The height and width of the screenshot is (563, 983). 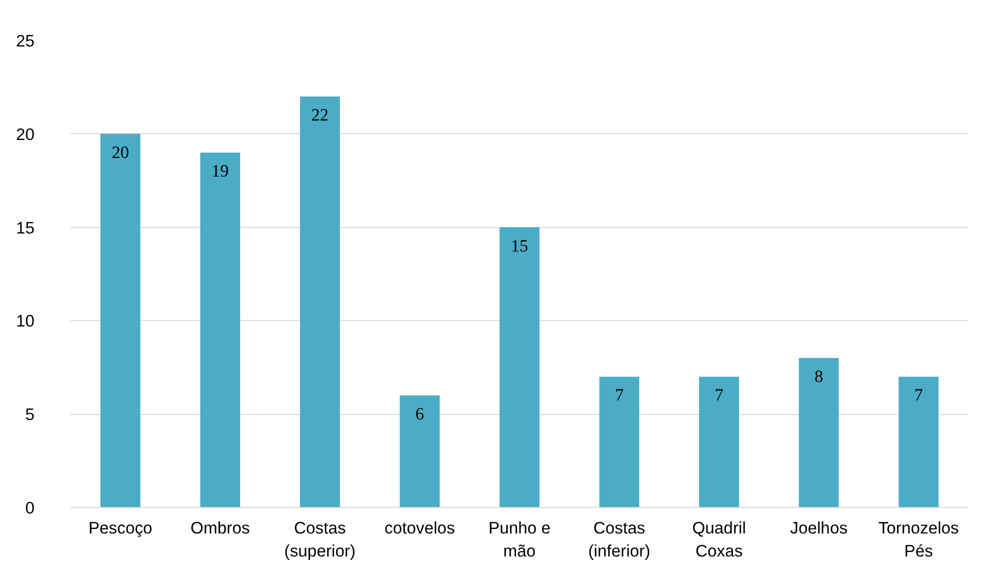 What do you see at coordinates (320, 539) in the screenshot?
I see `x-tick-label: Costas (superior)` at bounding box center [320, 539].